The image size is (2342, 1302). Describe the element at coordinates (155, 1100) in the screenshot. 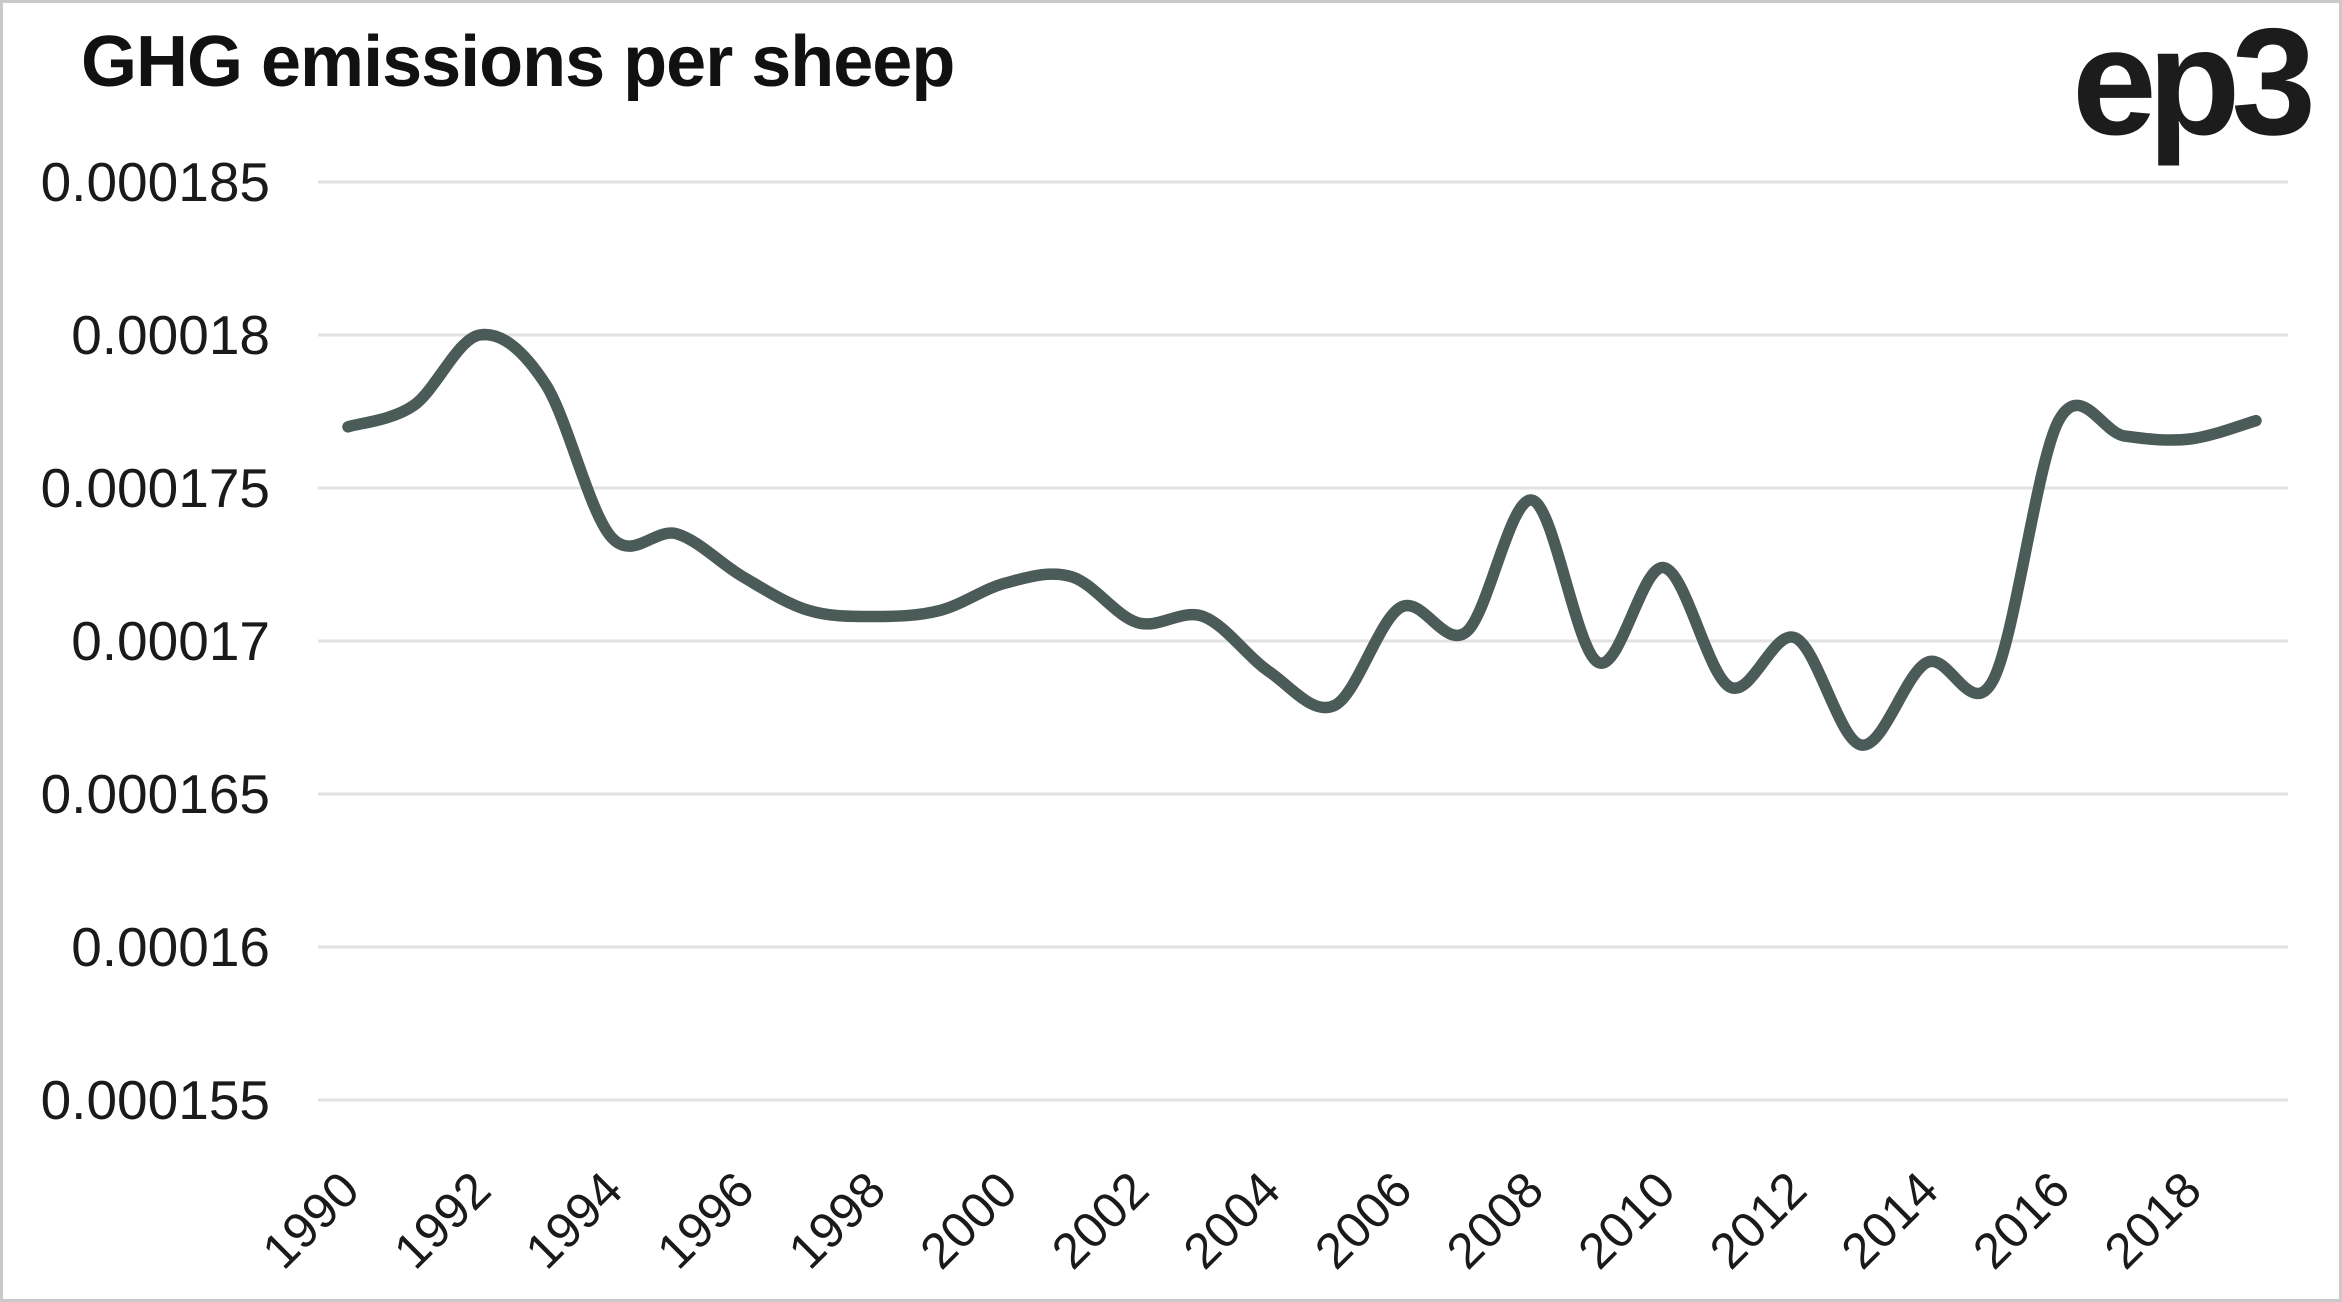

I see `y-tick-label: 0.000155` at that location.